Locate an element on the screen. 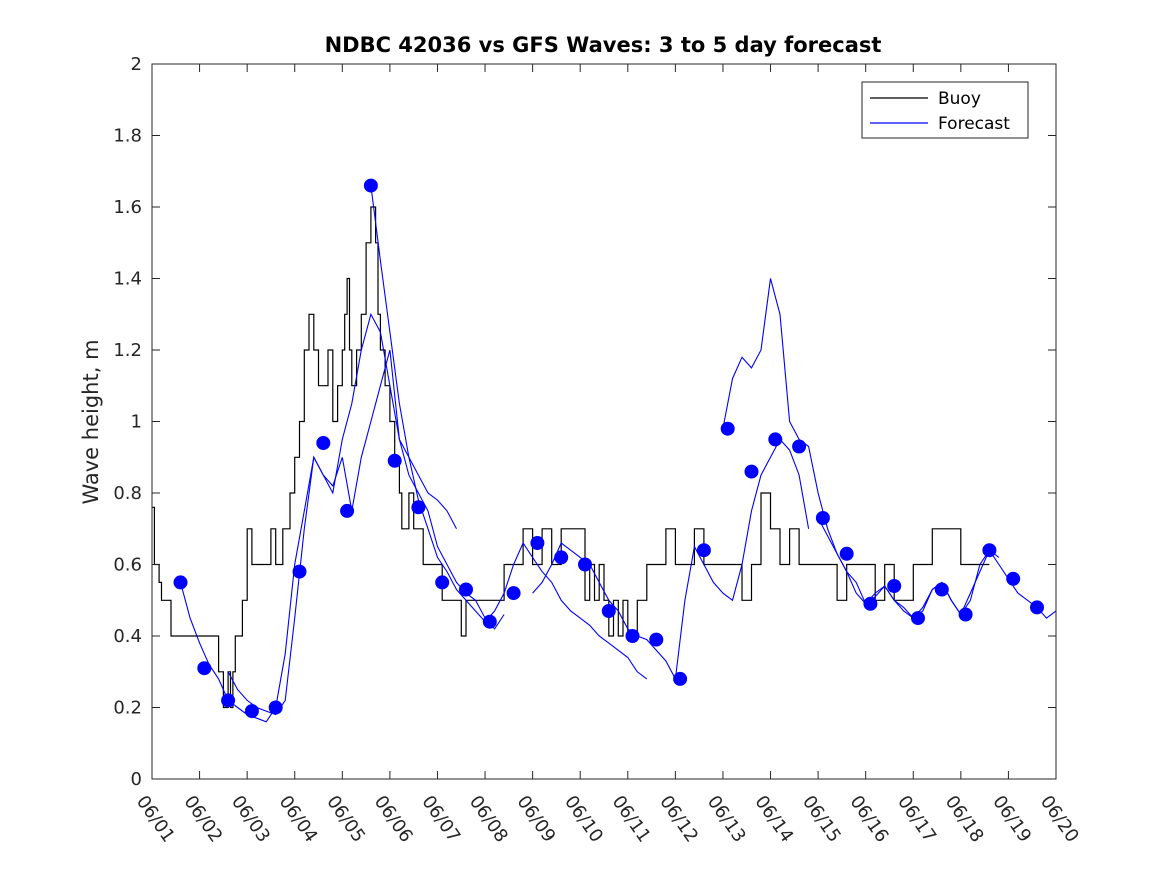 The height and width of the screenshot is (875, 1167). y-tick-label: 0.2 is located at coordinates (127, 708).